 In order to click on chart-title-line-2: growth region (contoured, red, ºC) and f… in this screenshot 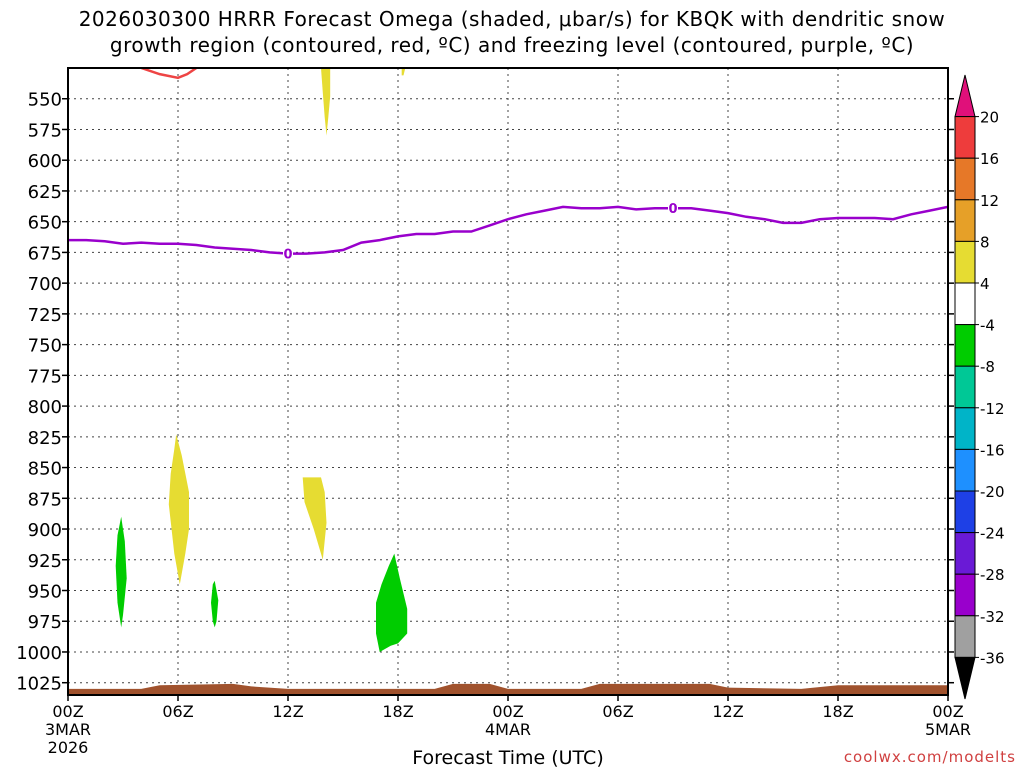, I will do `click(512, 45)`.